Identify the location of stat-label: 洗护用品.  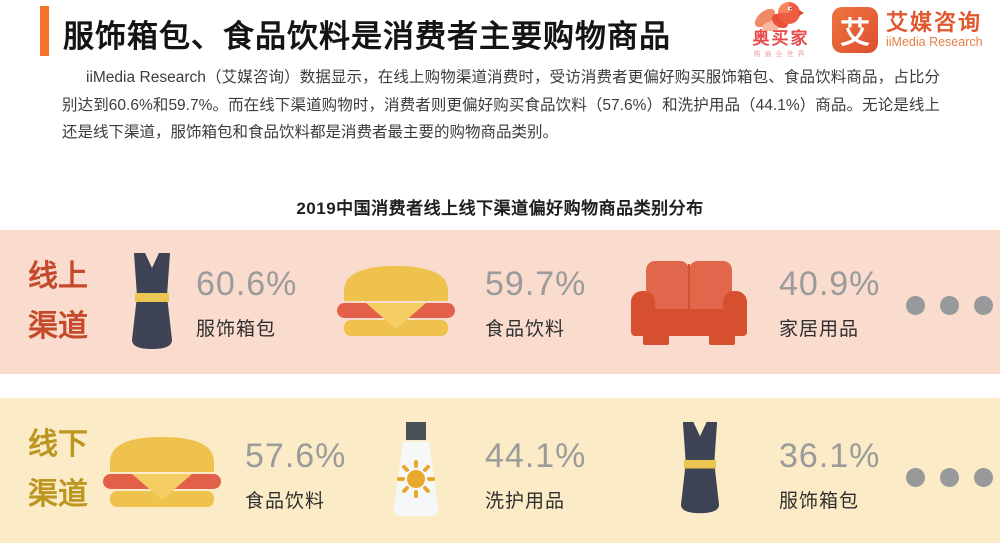
(525, 501).